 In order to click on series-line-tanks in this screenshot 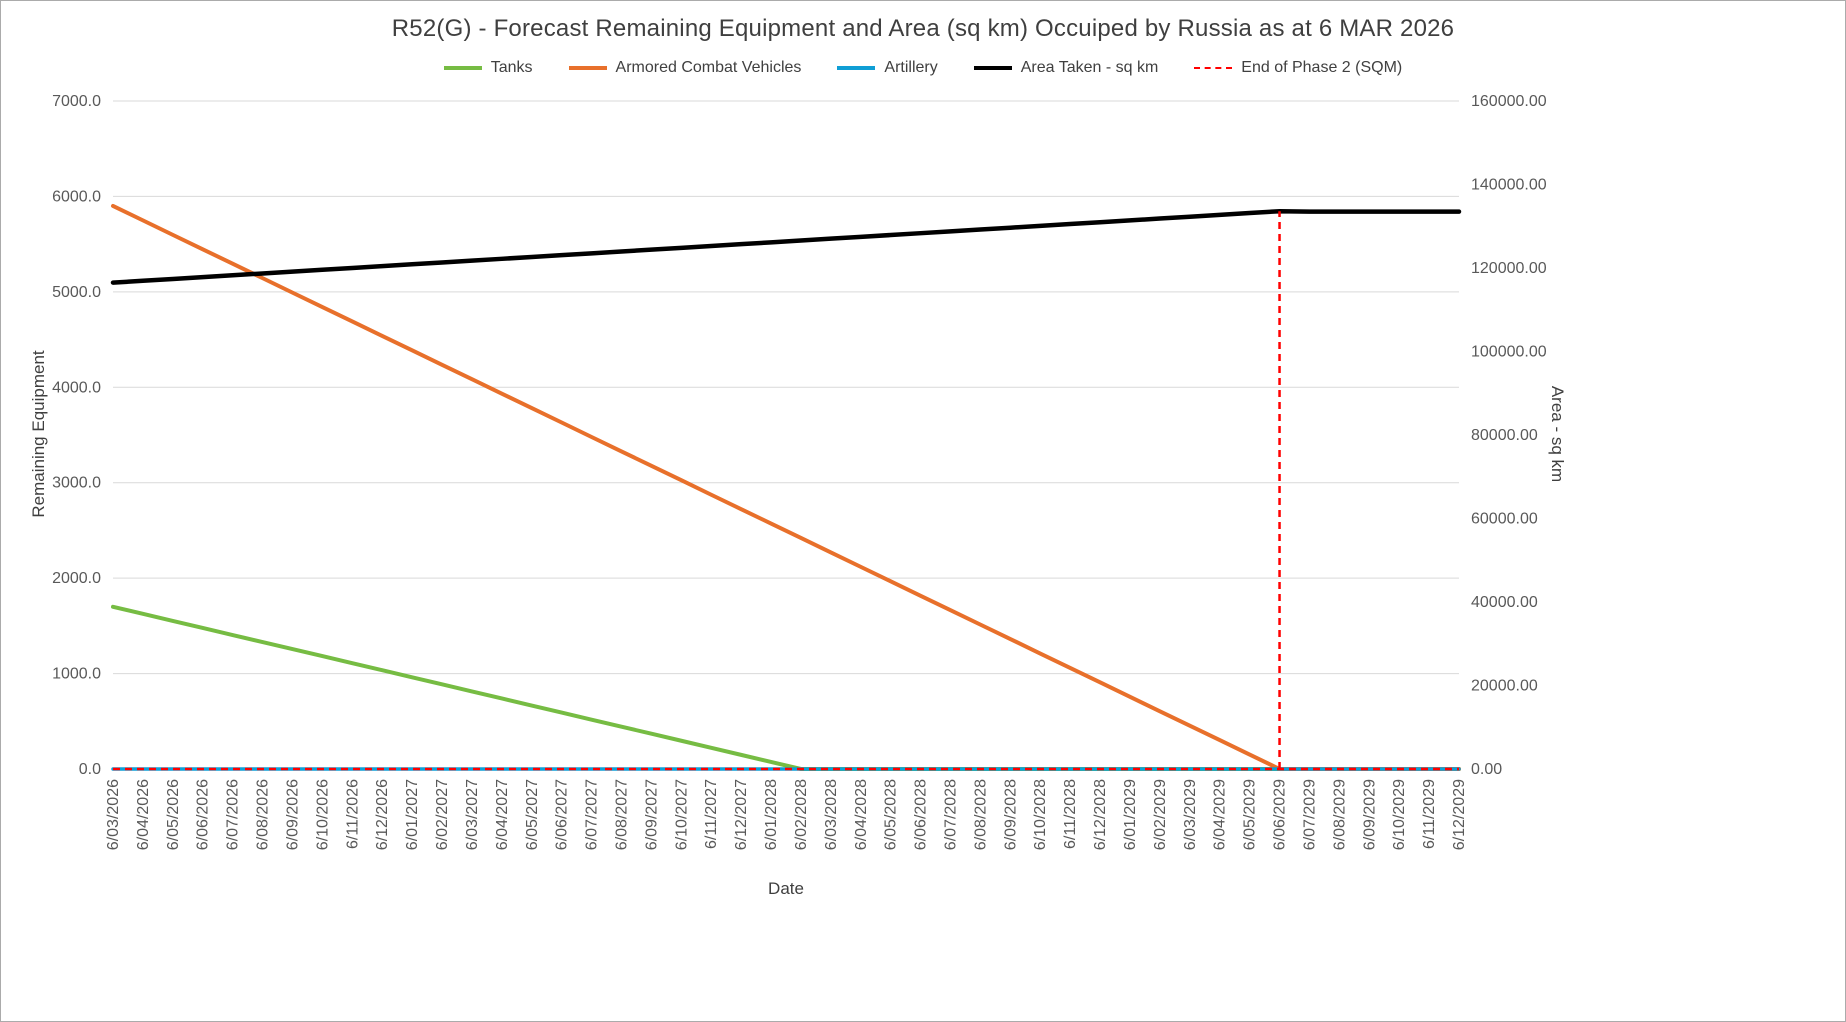, I will do `click(786, 687)`.